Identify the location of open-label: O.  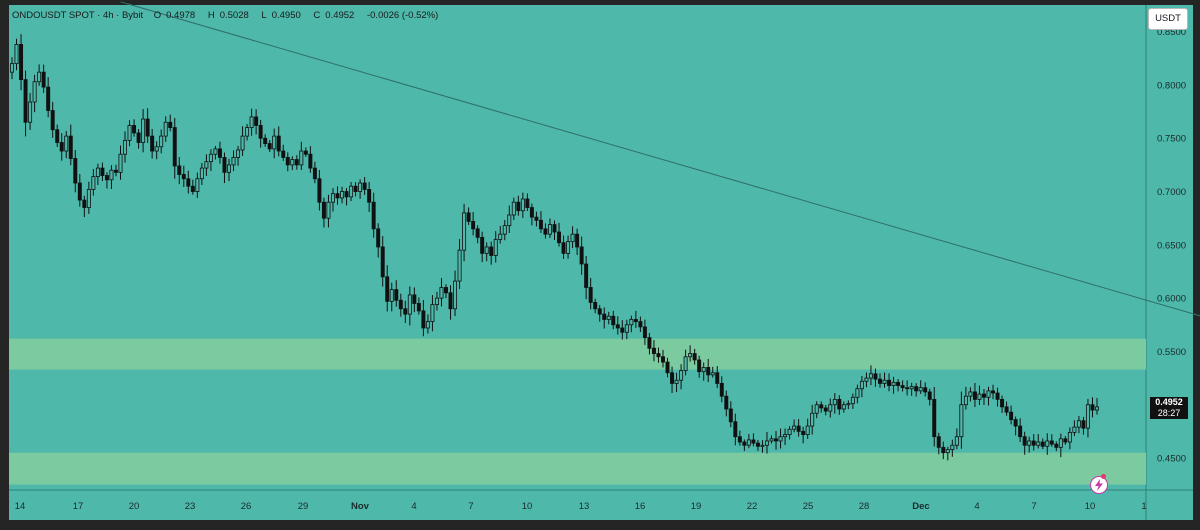
(157, 15).